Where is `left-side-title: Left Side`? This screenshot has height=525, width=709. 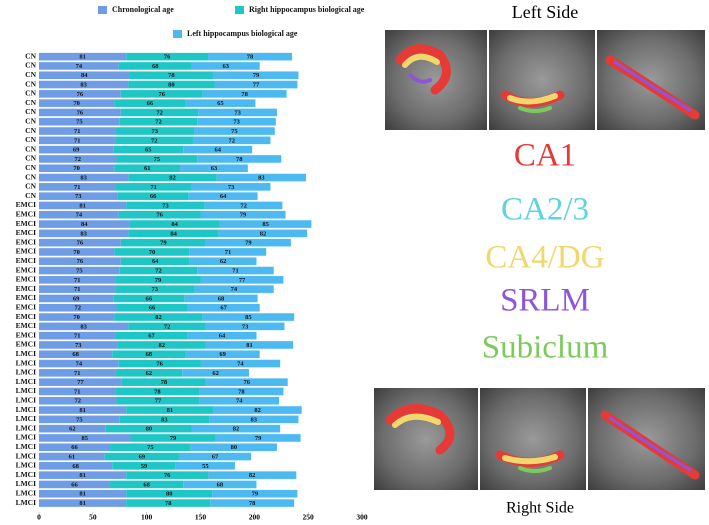 left-side-title: Left Side is located at coordinates (545, 12).